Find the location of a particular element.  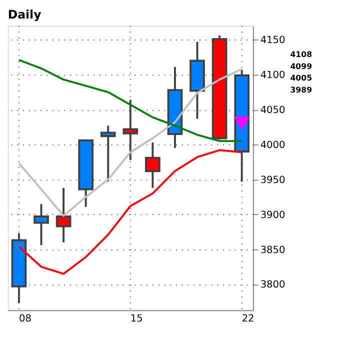

y-tick-label: 3900 is located at coordinates (273, 215).